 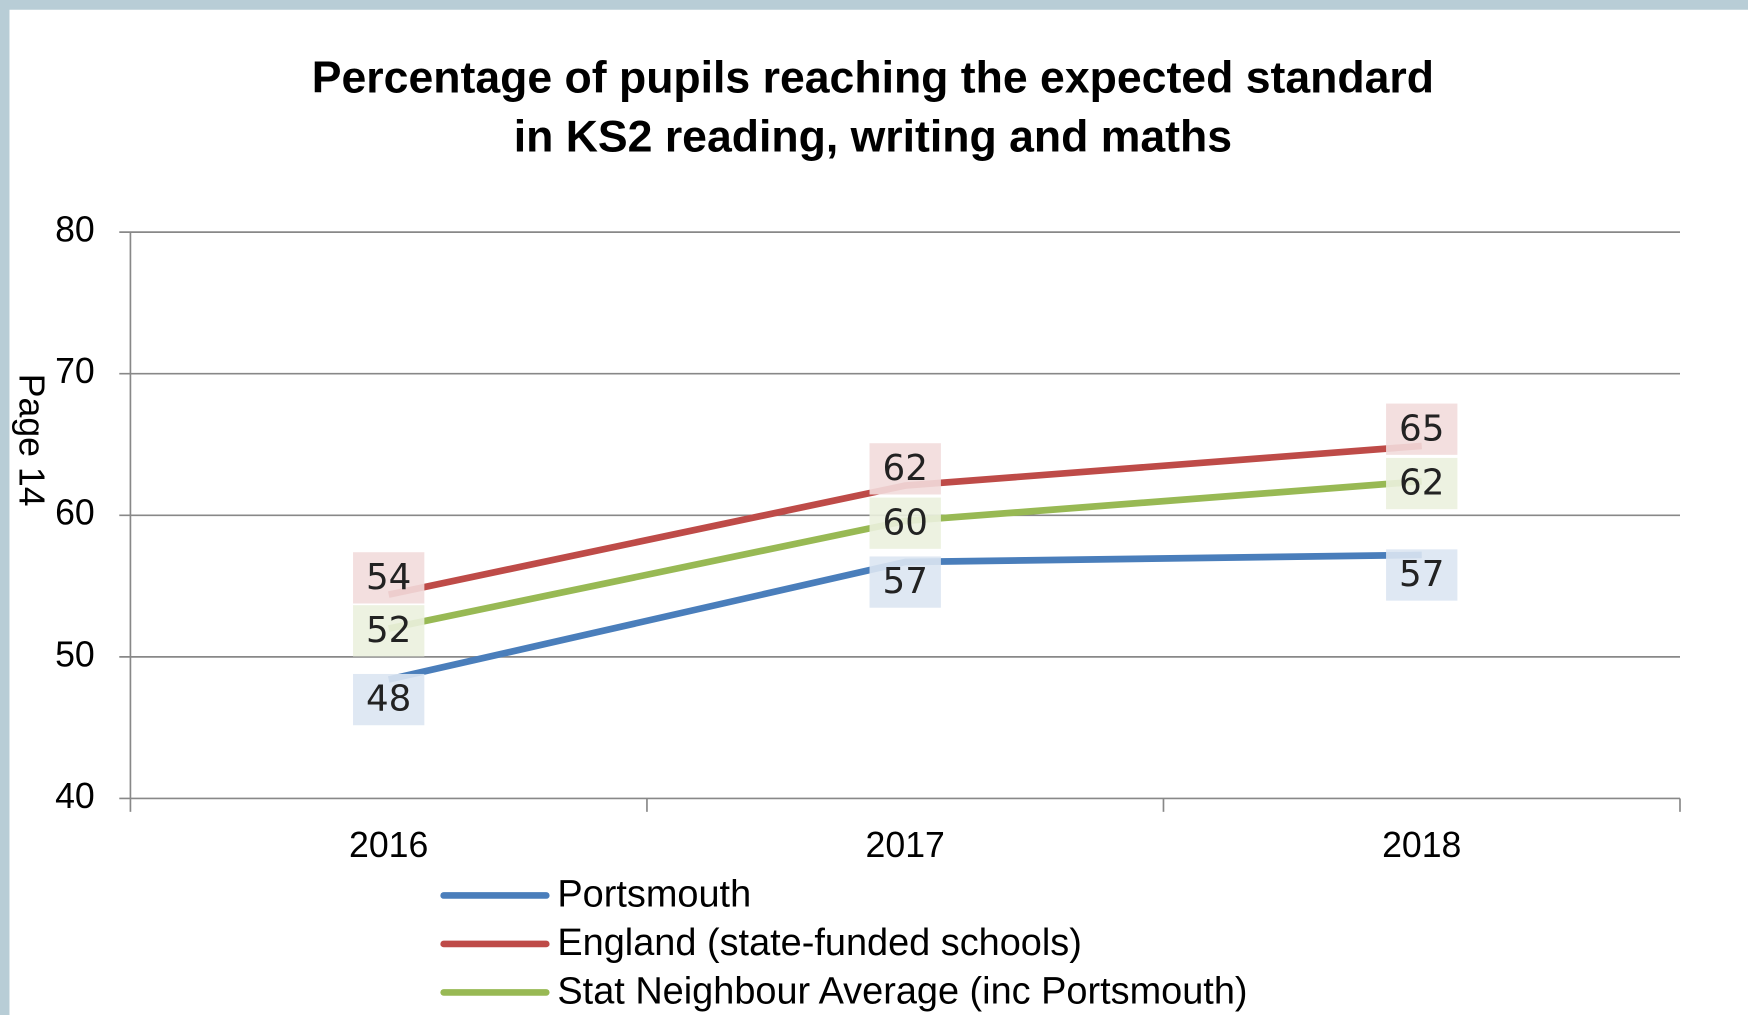 What do you see at coordinates (902, 992) in the screenshot?
I see `legend-label: Stat Neighbour Average (inc Portsmouth)` at bounding box center [902, 992].